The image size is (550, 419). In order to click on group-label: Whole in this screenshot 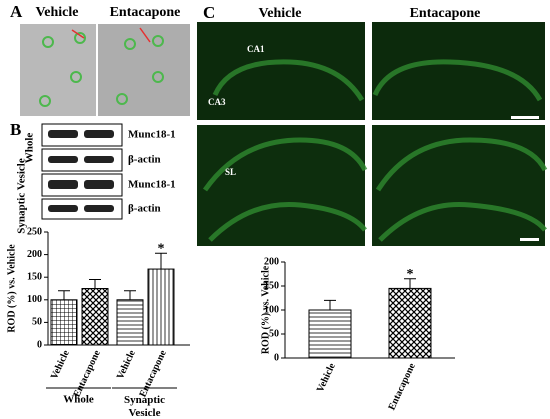, I will do `click(78, 400)`.